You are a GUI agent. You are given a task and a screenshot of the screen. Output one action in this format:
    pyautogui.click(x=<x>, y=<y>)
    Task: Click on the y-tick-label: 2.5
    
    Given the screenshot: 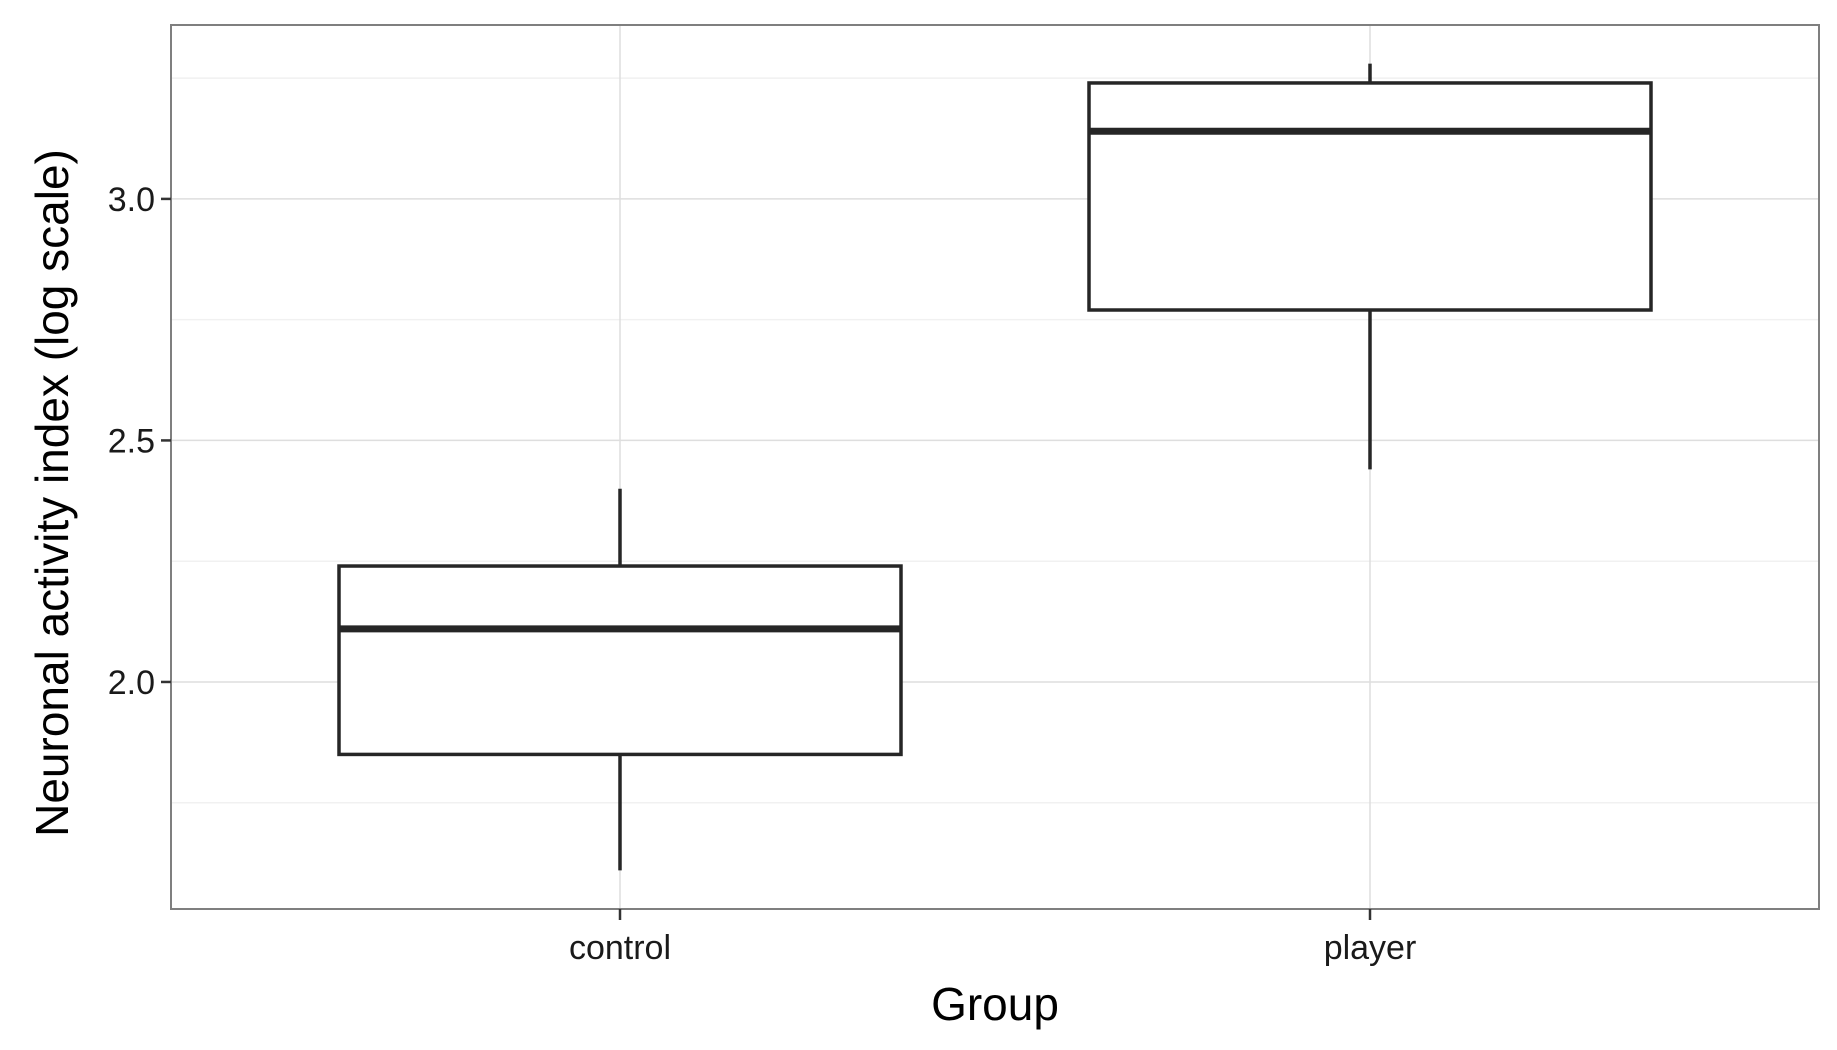 What is the action you would take?
    pyautogui.click(x=131, y=441)
    